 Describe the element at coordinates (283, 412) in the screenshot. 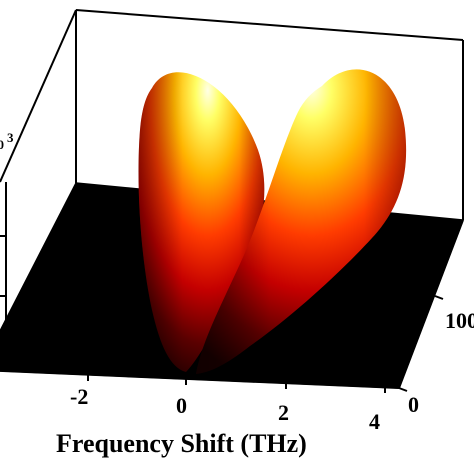

I see `x-tick-label-2: 2` at that location.